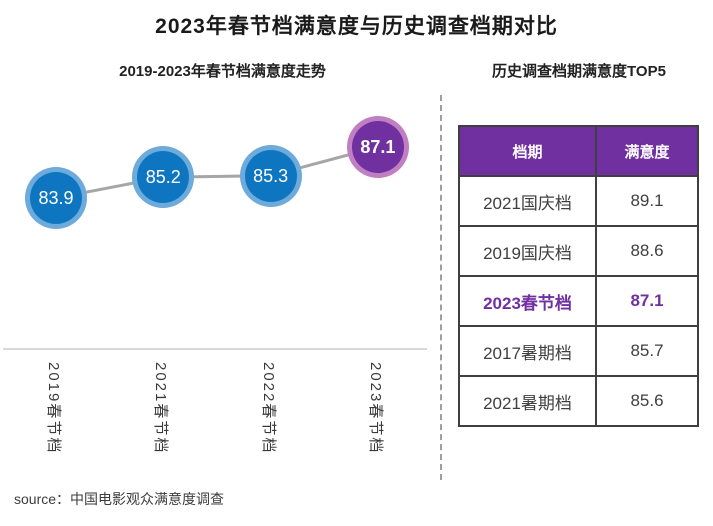 Image resolution: width=713 pixels, height=526 pixels. I want to click on table-cell-score: 85.7, so click(647, 351).